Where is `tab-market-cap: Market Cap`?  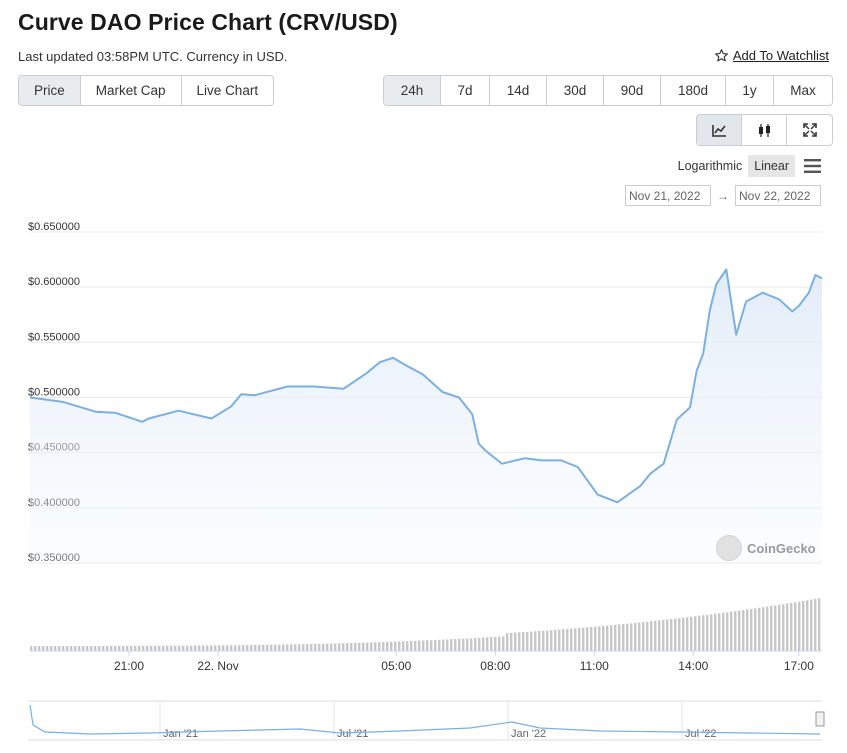
tab-market-cap: Market Cap is located at coordinates (131, 90).